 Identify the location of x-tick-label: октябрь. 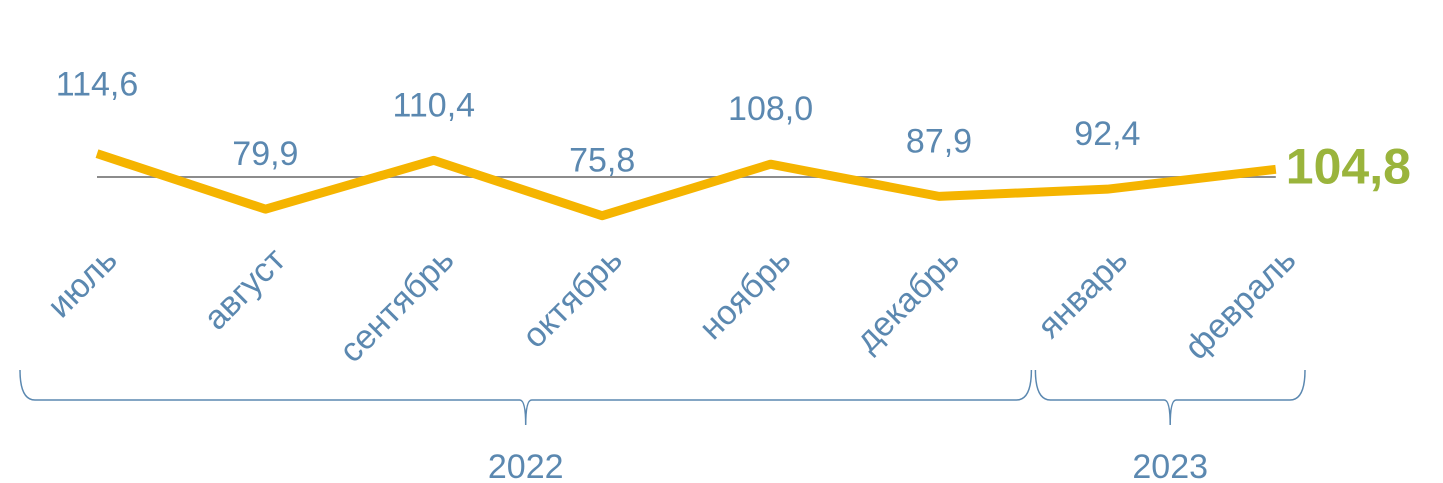
(572, 298).